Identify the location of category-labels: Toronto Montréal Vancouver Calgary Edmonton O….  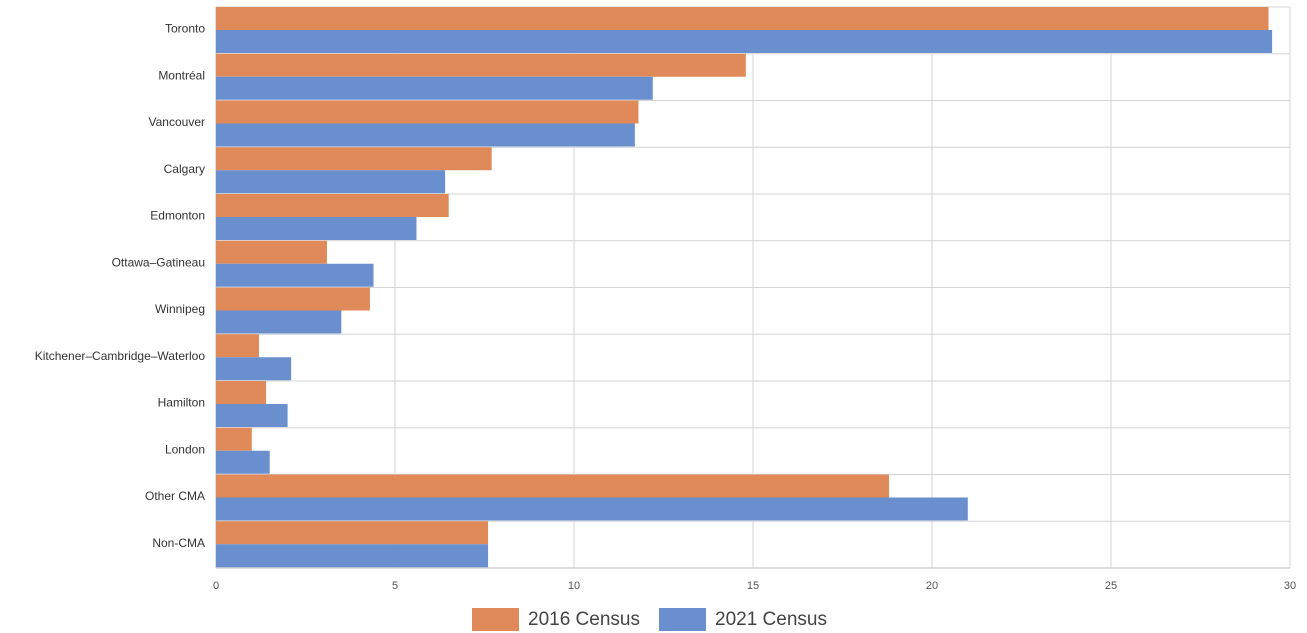
(120, 286).